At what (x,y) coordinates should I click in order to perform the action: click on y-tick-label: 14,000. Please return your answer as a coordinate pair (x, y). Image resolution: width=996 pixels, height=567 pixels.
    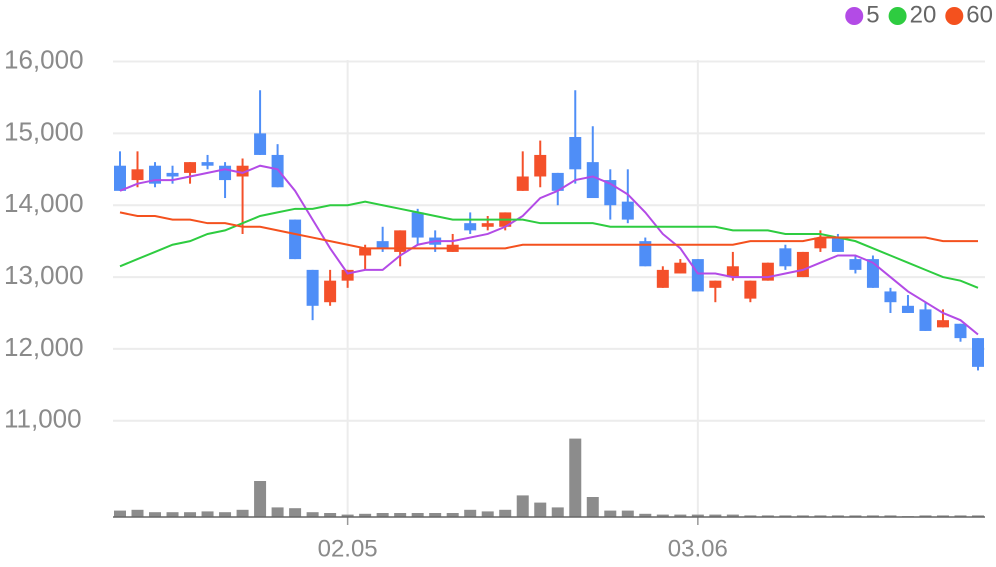
    Looking at the image, I should click on (44, 203).